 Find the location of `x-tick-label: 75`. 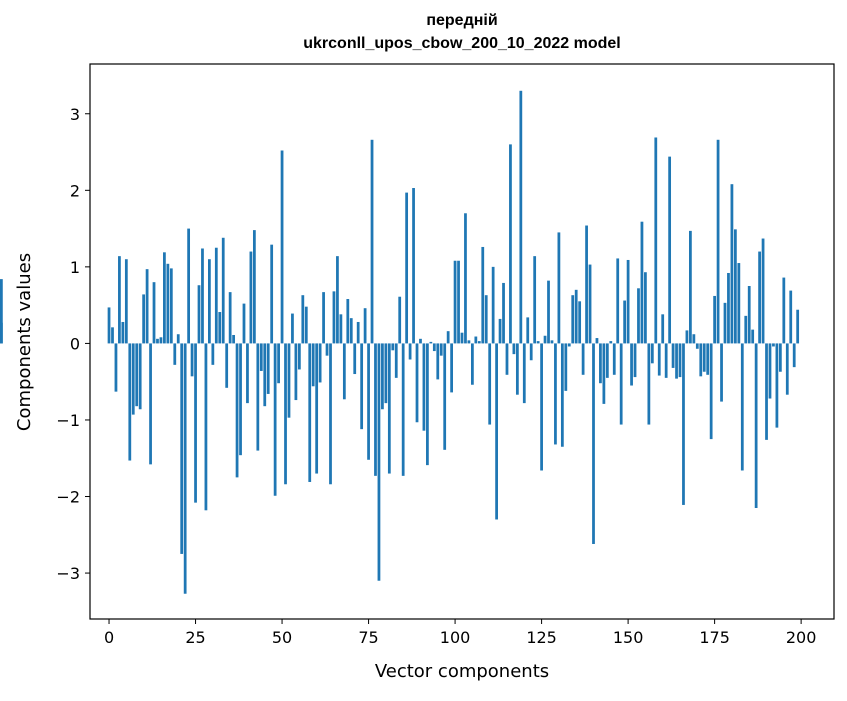

x-tick-label: 75 is located at coordinates (368, 637).